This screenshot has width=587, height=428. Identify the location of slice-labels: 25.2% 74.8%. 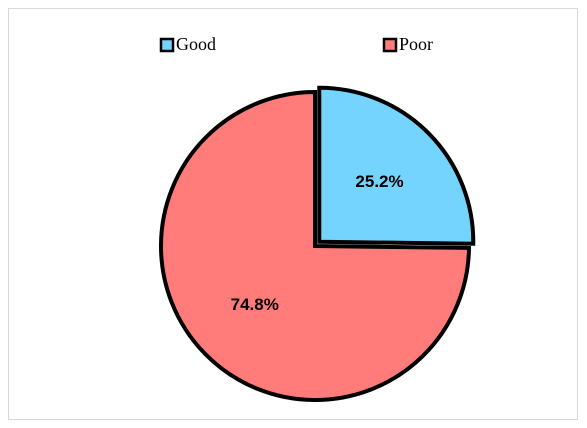
(317, 243).